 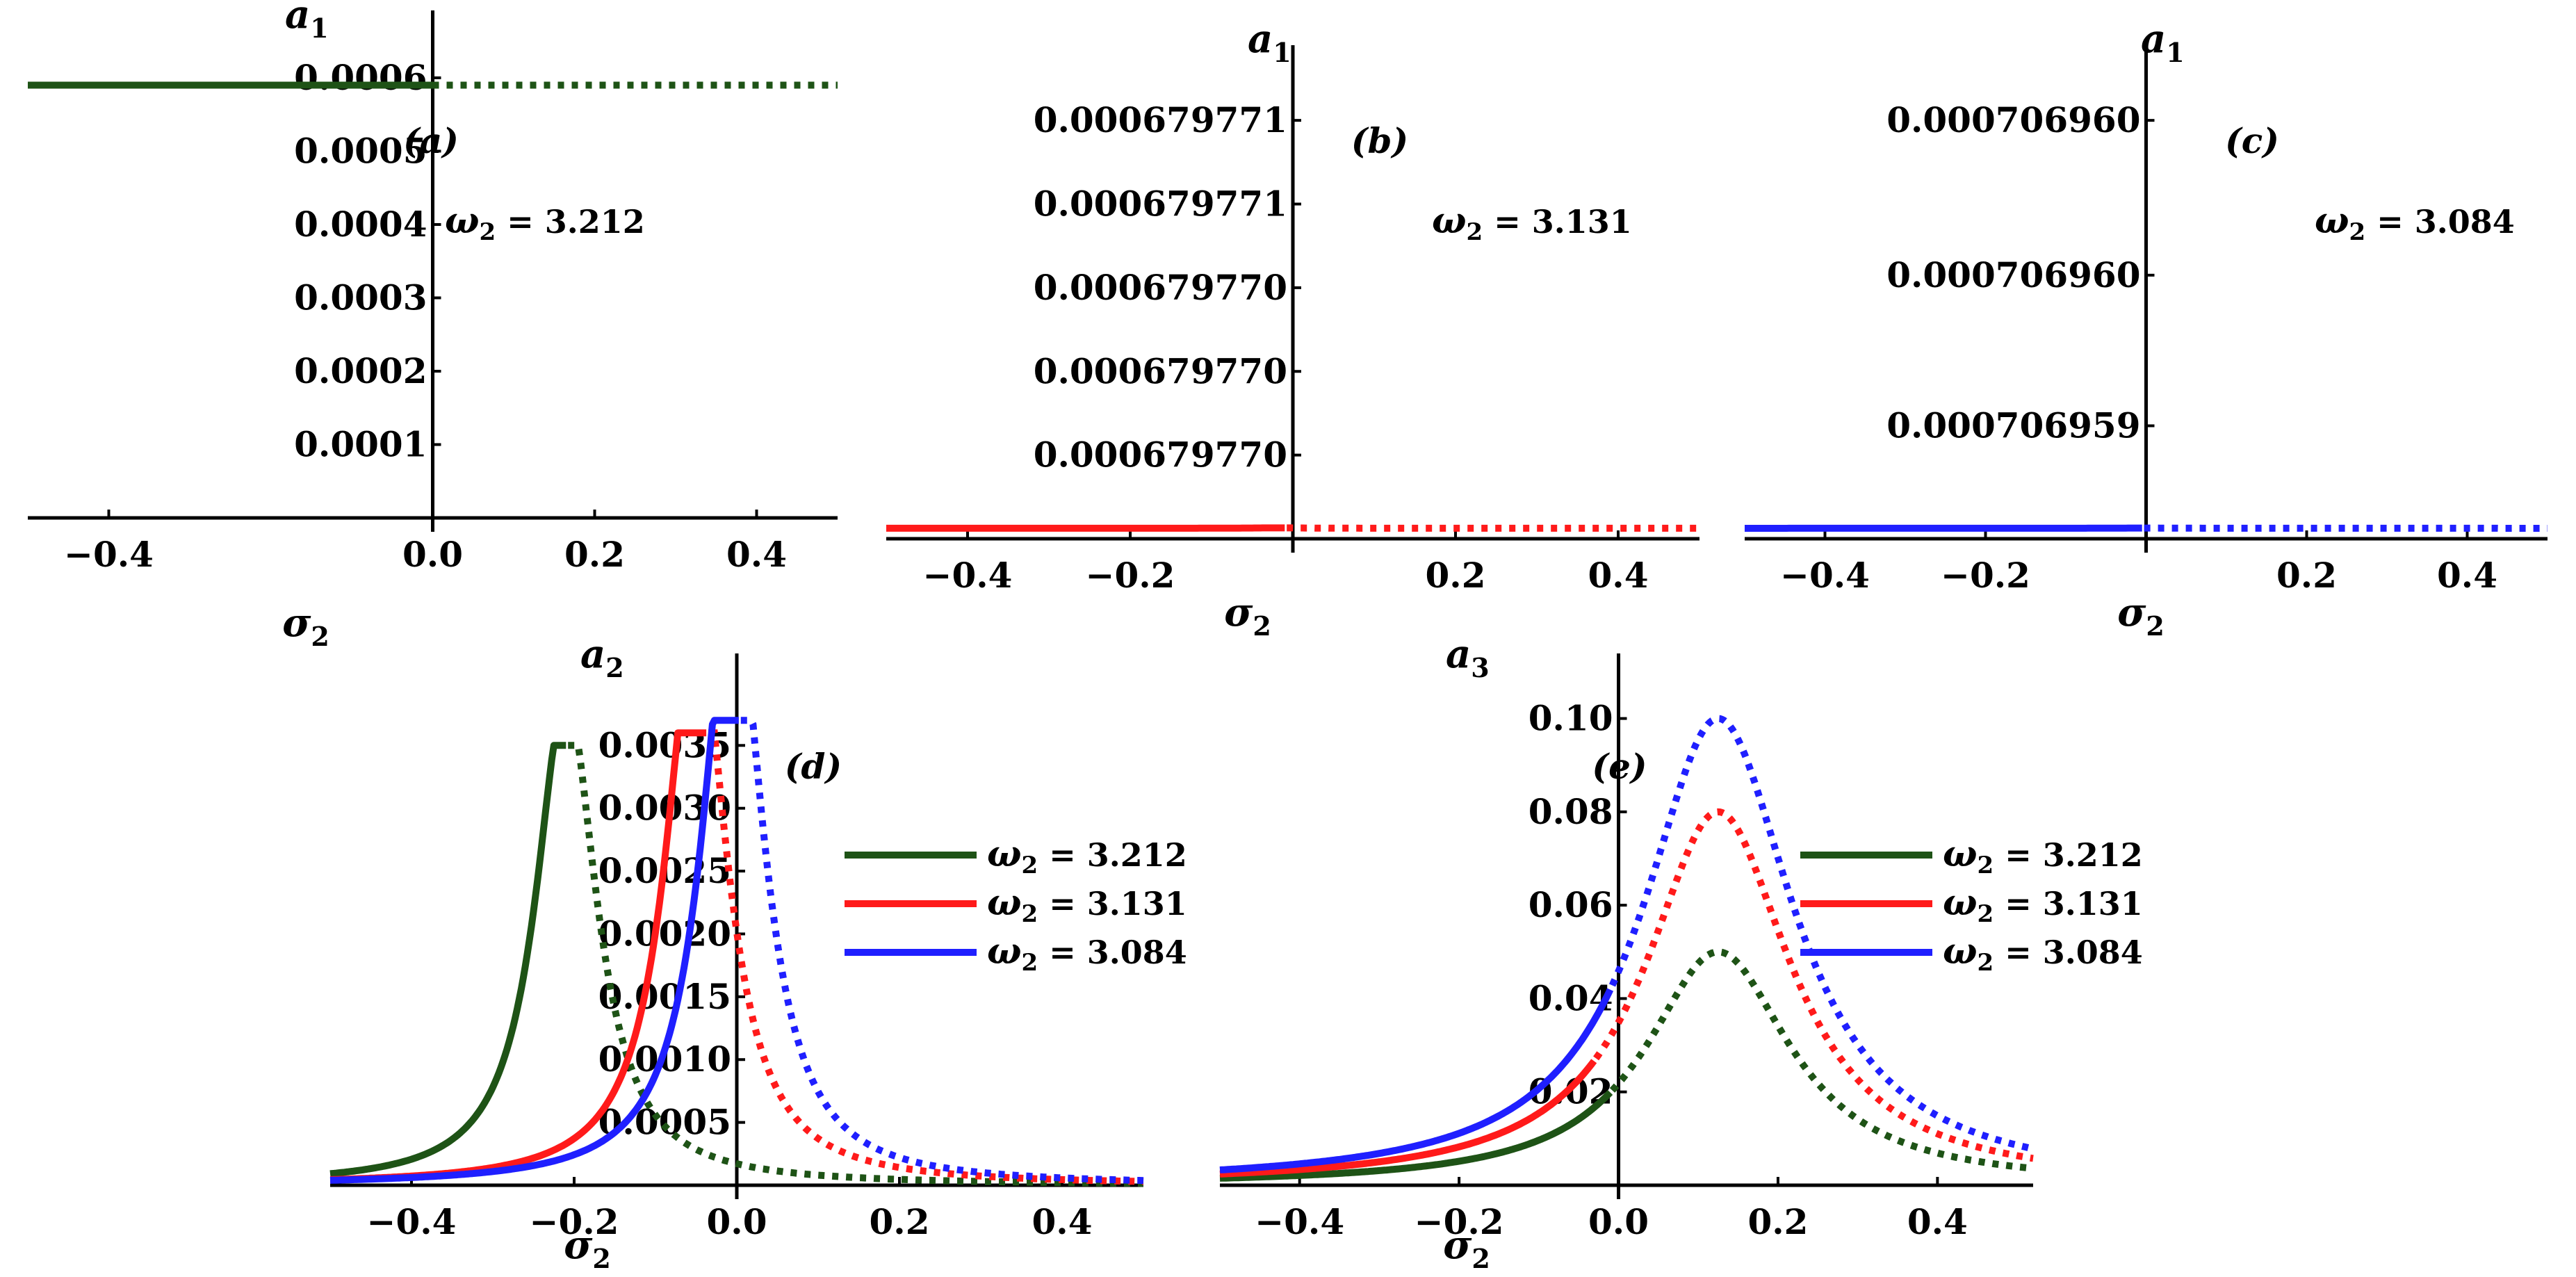 What do you see at coordinates (1571, 812) in the screenshot?
I see `y-tick-label: 0.08` at bounding box center [1571, 812].